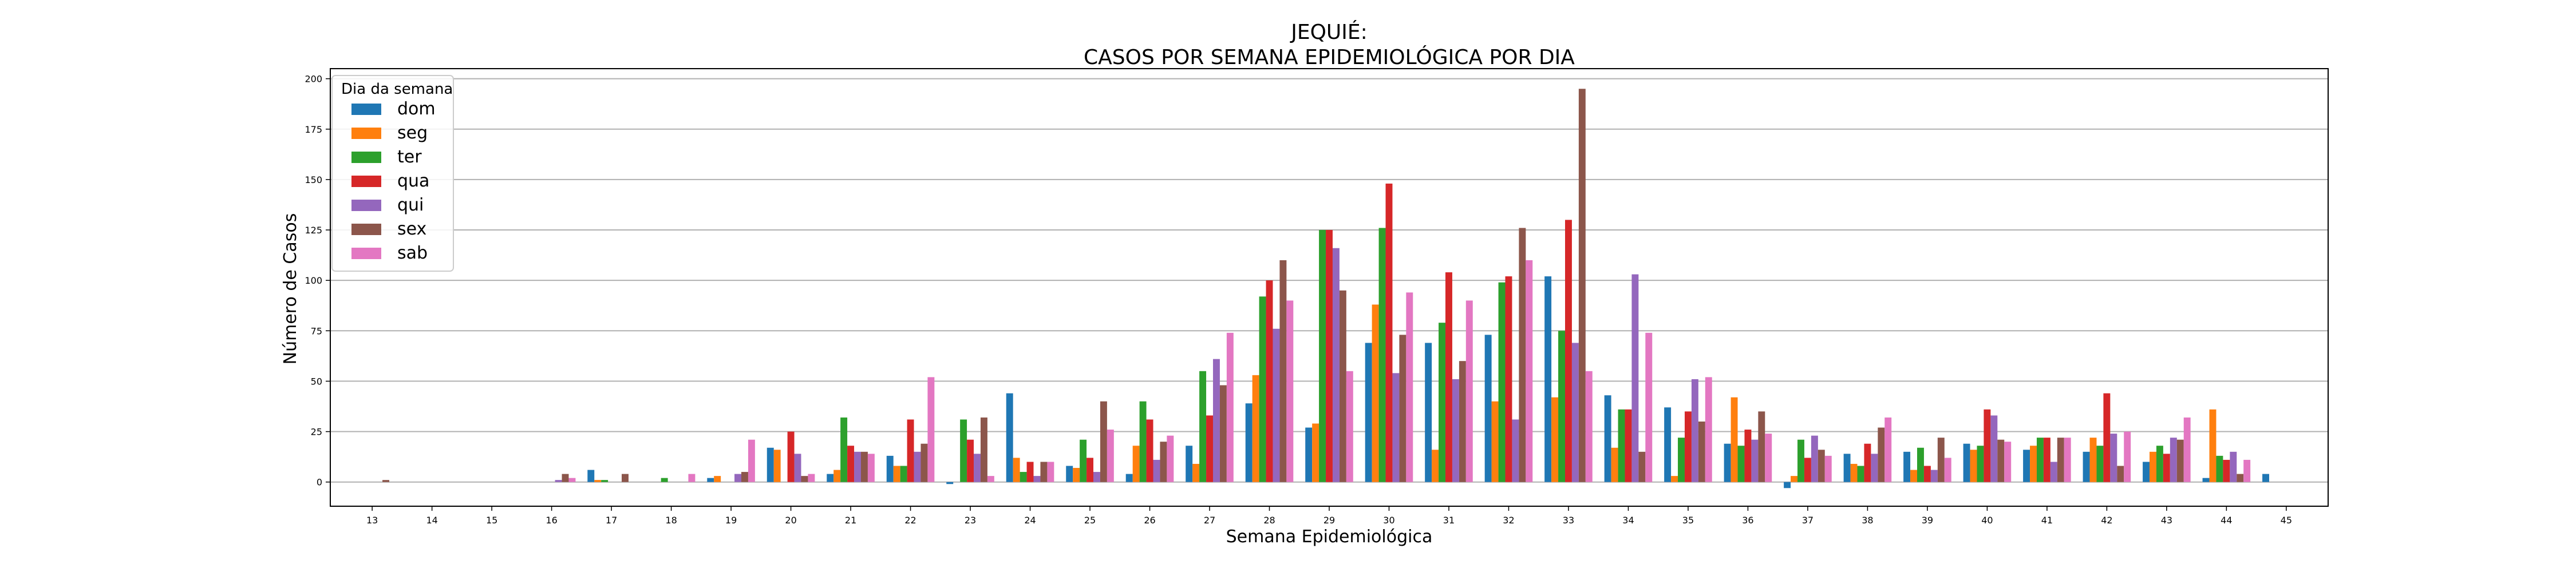  Describe the element at coordinates (409, 157) in the screenshot. I see `legend-label: ter` at that location.